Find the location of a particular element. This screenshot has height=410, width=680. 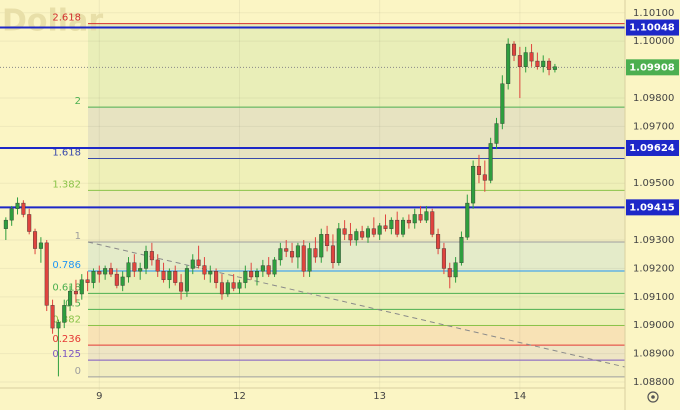

fib-label: 1 is located at coordinates (78, 236).